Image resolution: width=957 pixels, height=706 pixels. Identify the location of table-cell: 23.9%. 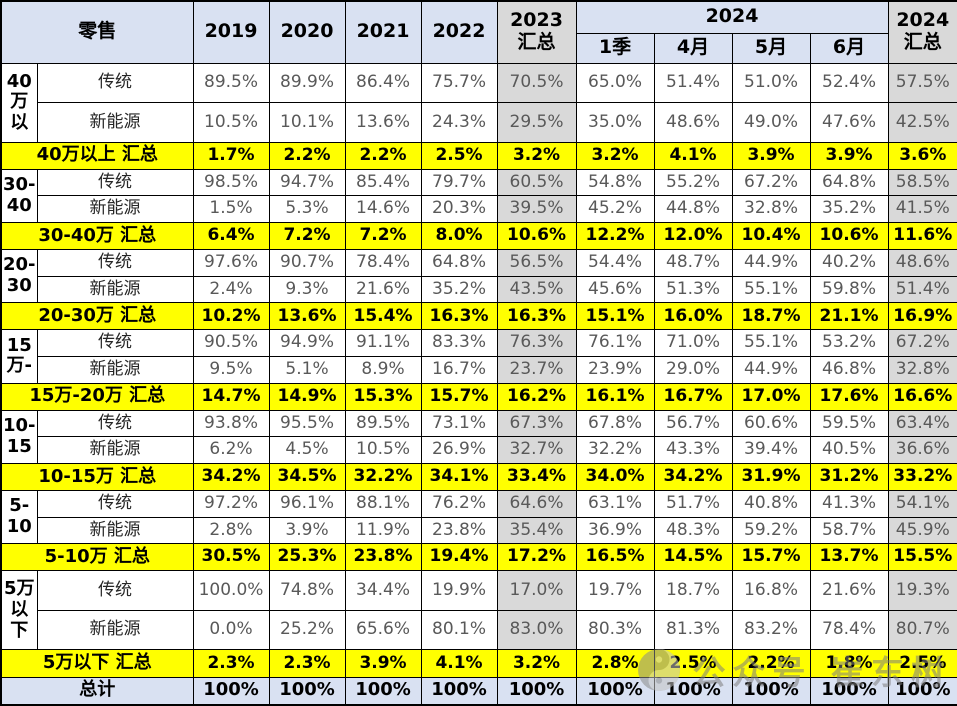
(615, 369).